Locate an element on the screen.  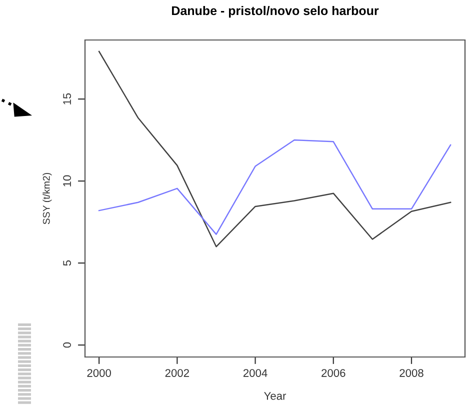
y-tick-label: 15 is located at coordinates (67, 98).